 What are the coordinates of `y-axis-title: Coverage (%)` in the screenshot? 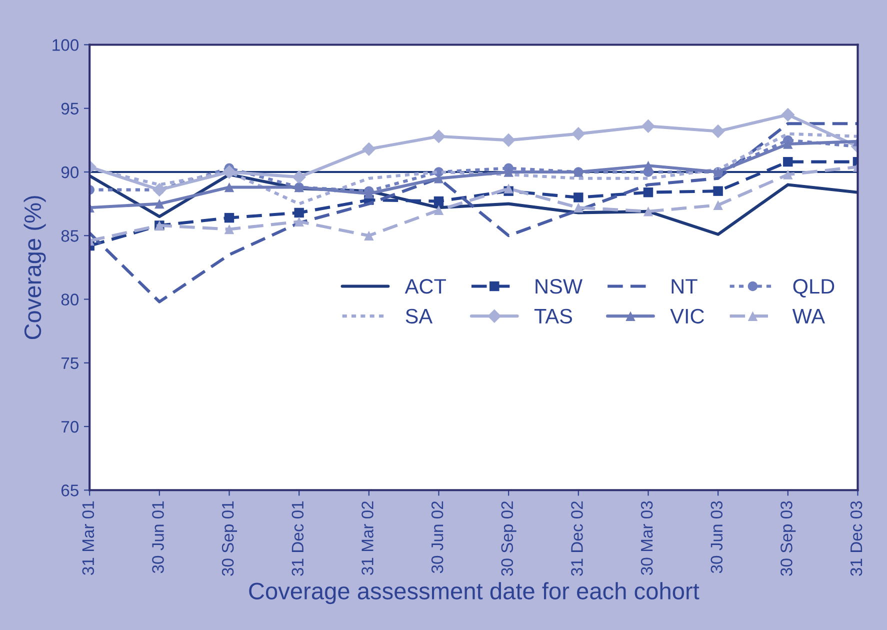 It's located at (35, 268).